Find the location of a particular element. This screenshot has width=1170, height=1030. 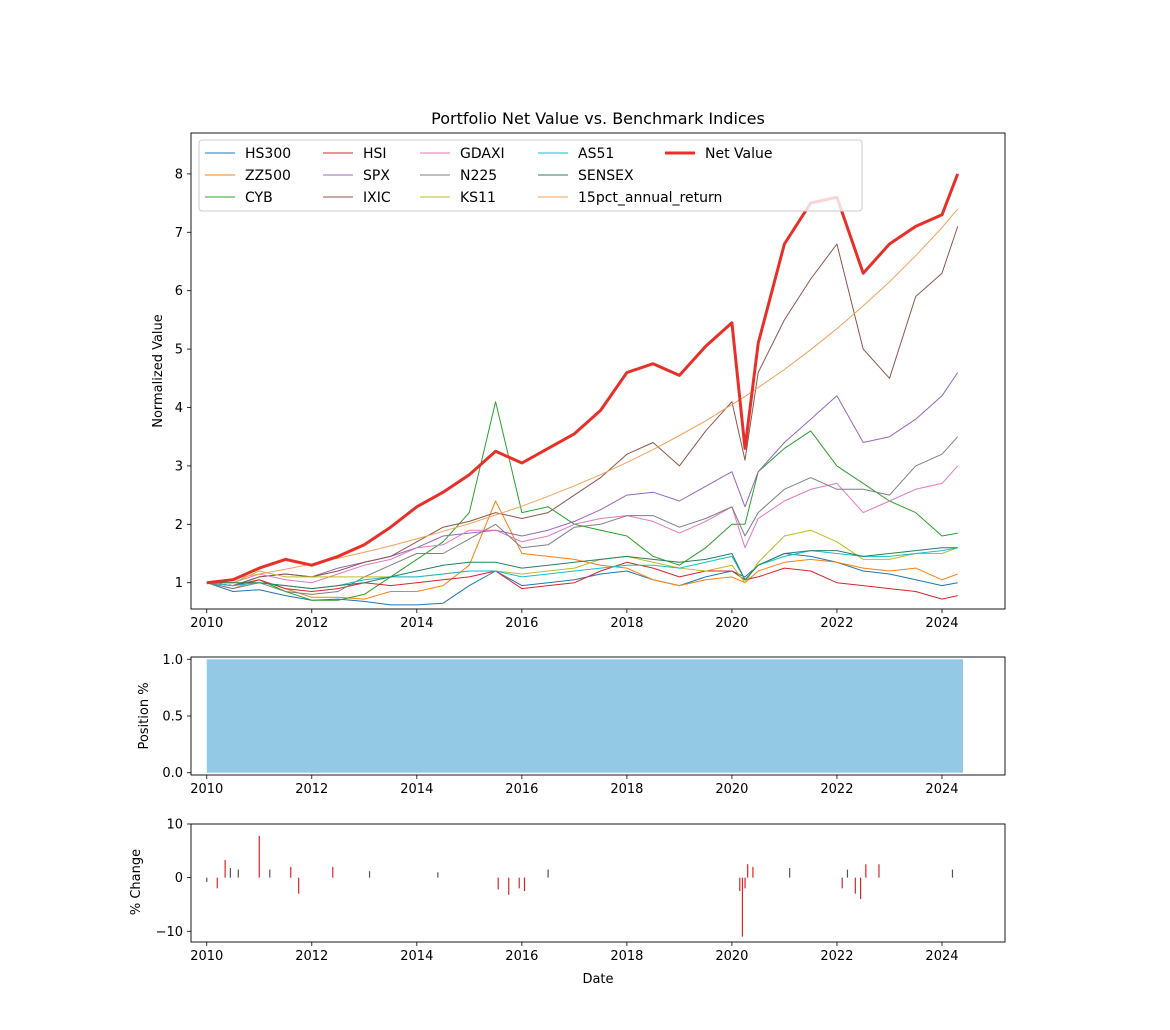

axes-frame is located at coordinates (598, 883).